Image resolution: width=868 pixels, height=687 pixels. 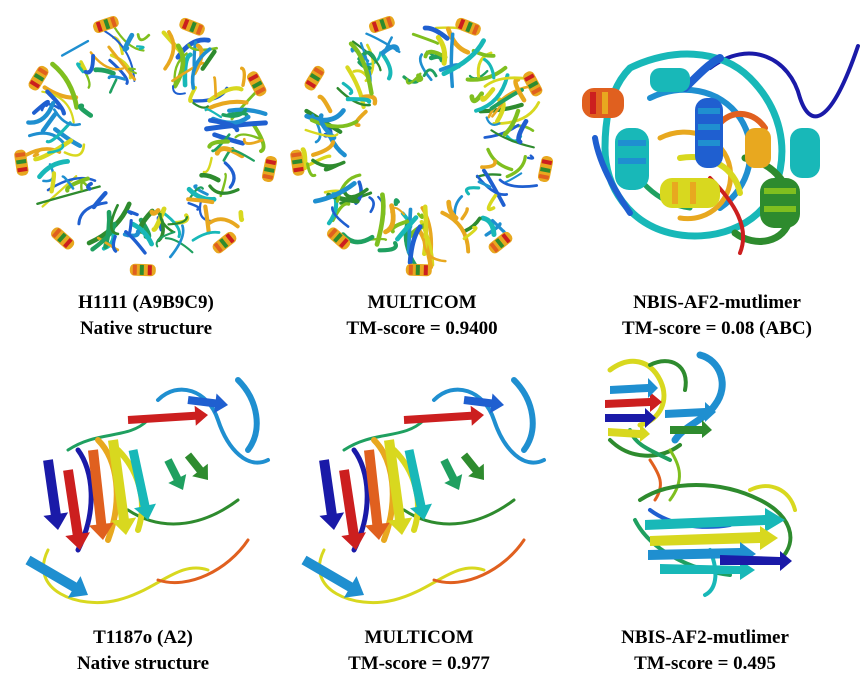 What do you see at coordinates (705, 651) in the screenshot?
I see `t1187o-nbis-caption: NBIS-AF2-mutlimer TM-score = 0.495` at bounding box center [705, 651].